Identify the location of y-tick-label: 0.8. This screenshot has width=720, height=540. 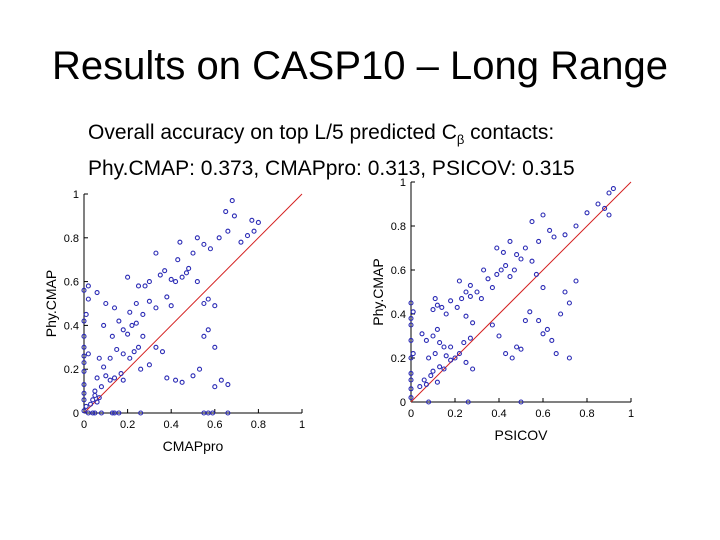
(398, 227).